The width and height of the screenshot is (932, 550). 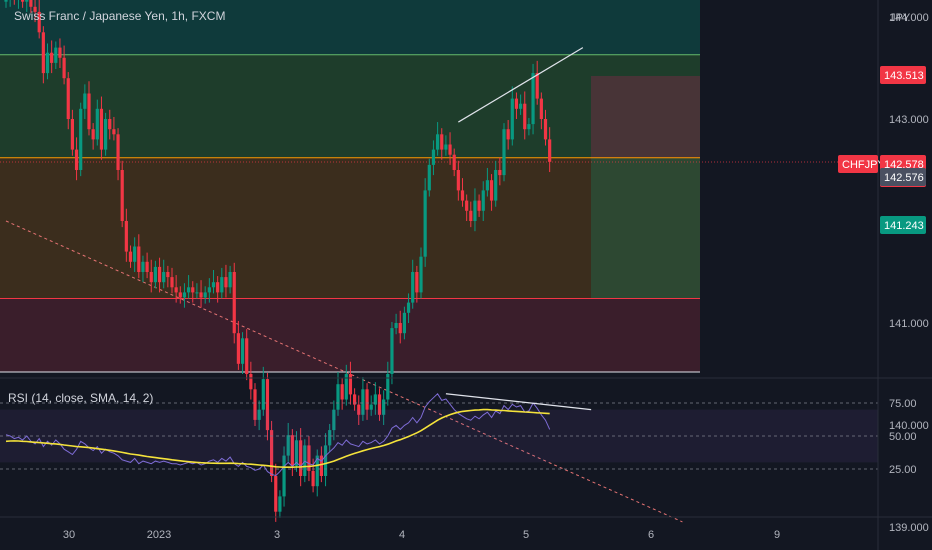 I want to click on symbol-label-bg, so click(x=858, y=164).